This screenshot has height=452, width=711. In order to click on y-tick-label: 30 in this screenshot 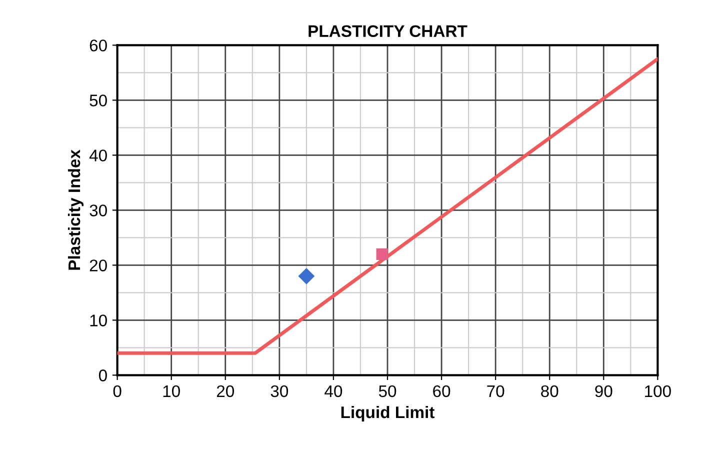, I will do `click(98, 210)`.